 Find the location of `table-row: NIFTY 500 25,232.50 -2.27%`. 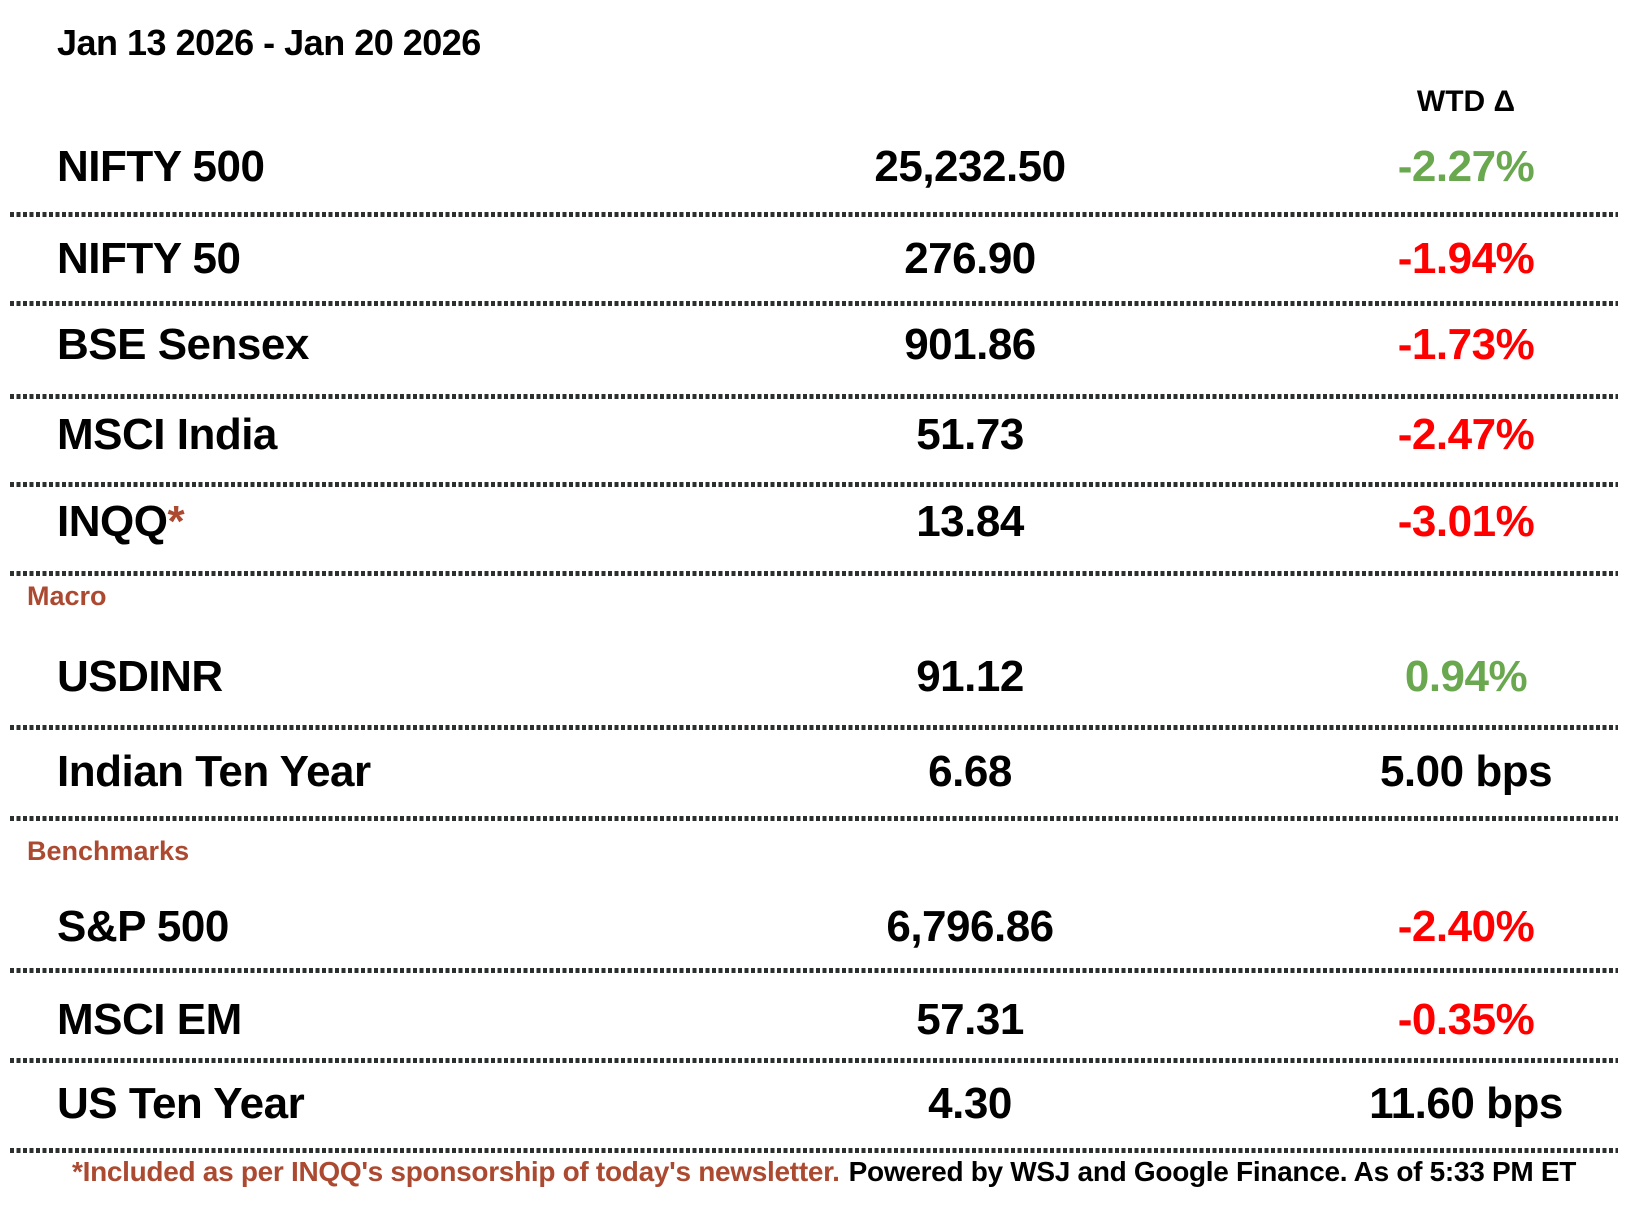

table-row: NIFTY 500 25,232.50 -2.27% is located at coordinates (814, 167).